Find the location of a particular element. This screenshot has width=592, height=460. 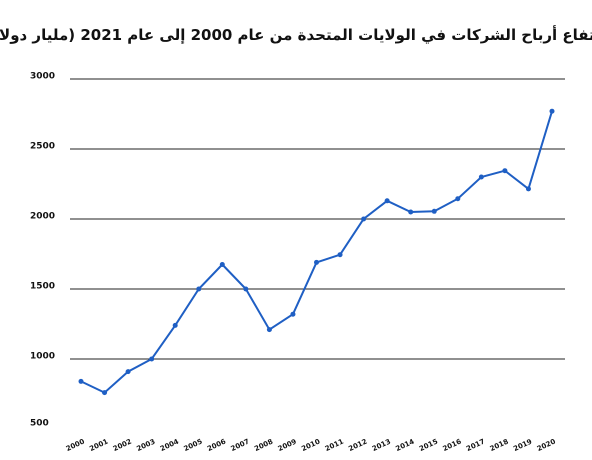

y-tick-label: 2000 is located at coordinates (42, 217).